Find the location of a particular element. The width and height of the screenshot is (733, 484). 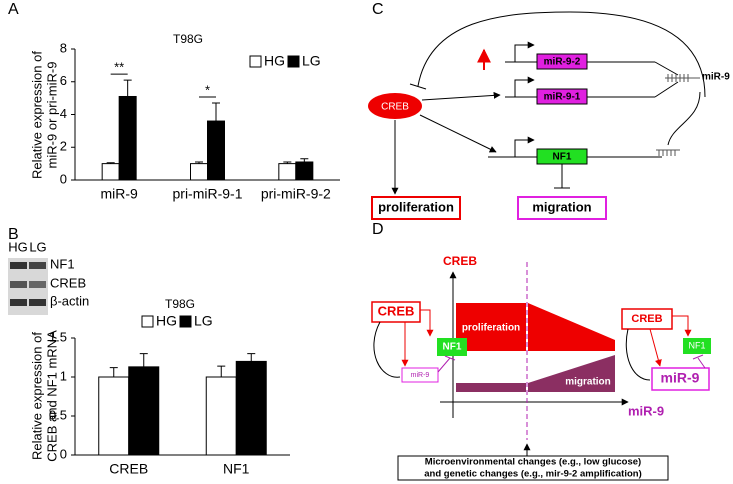

y-tick-label: 1.5 is located at coordinates (58, 336).